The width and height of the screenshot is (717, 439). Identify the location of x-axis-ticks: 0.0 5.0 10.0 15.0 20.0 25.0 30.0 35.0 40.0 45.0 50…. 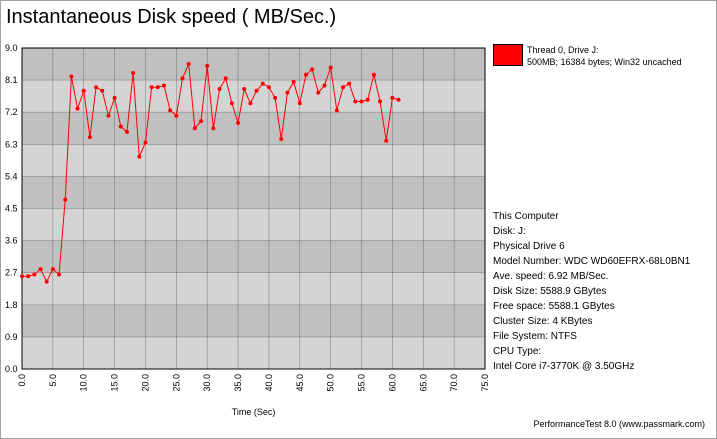
(253, 383).